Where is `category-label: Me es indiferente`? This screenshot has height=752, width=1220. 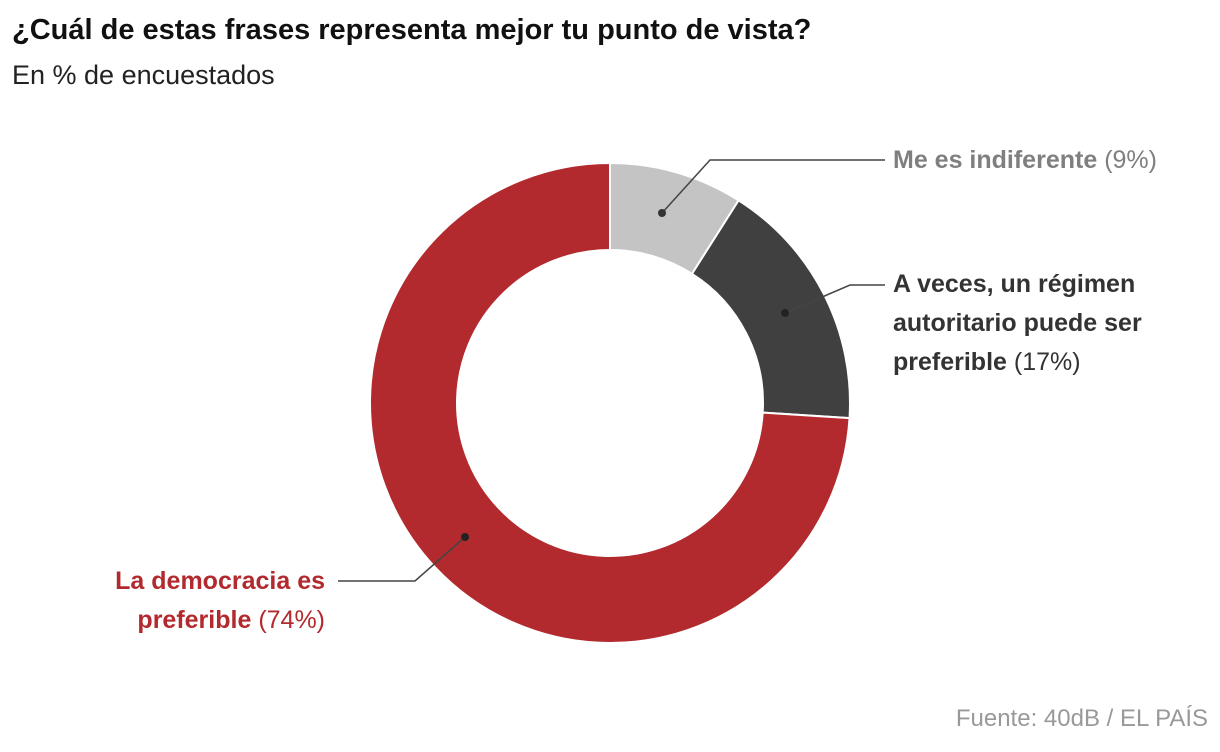
category-label: Me es indiferente is located at coordinates (995, 160).